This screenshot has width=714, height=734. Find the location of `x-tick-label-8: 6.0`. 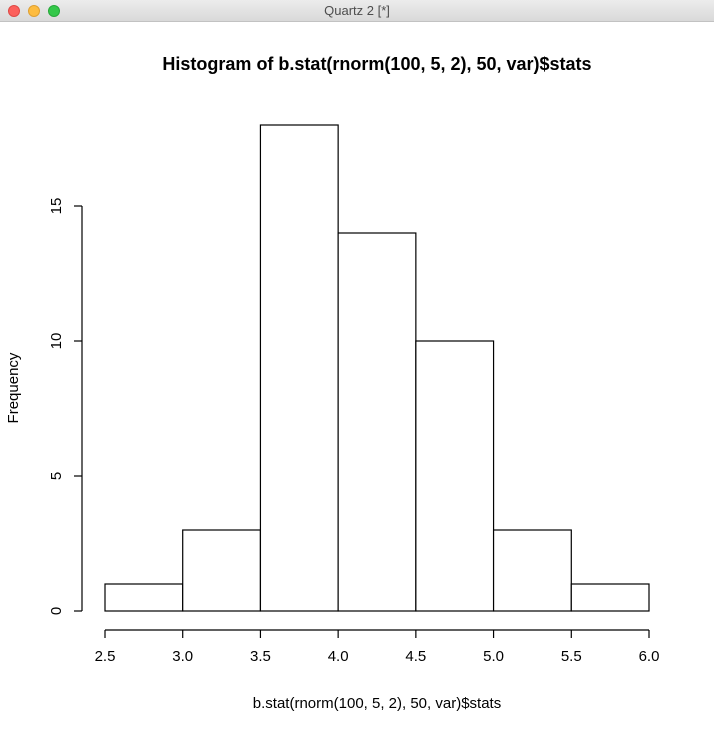

x-tick-label-8: 6.0 is located at coordinates (649, 656).